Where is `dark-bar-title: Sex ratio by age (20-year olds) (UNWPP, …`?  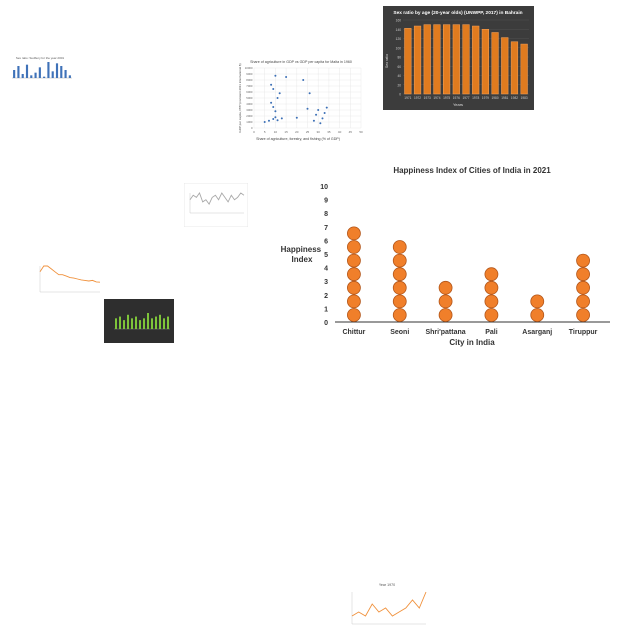
dark-bar-title: Sex ratio by age (20-year olds) (UNWPP, … is located at coordinates (457, 13).